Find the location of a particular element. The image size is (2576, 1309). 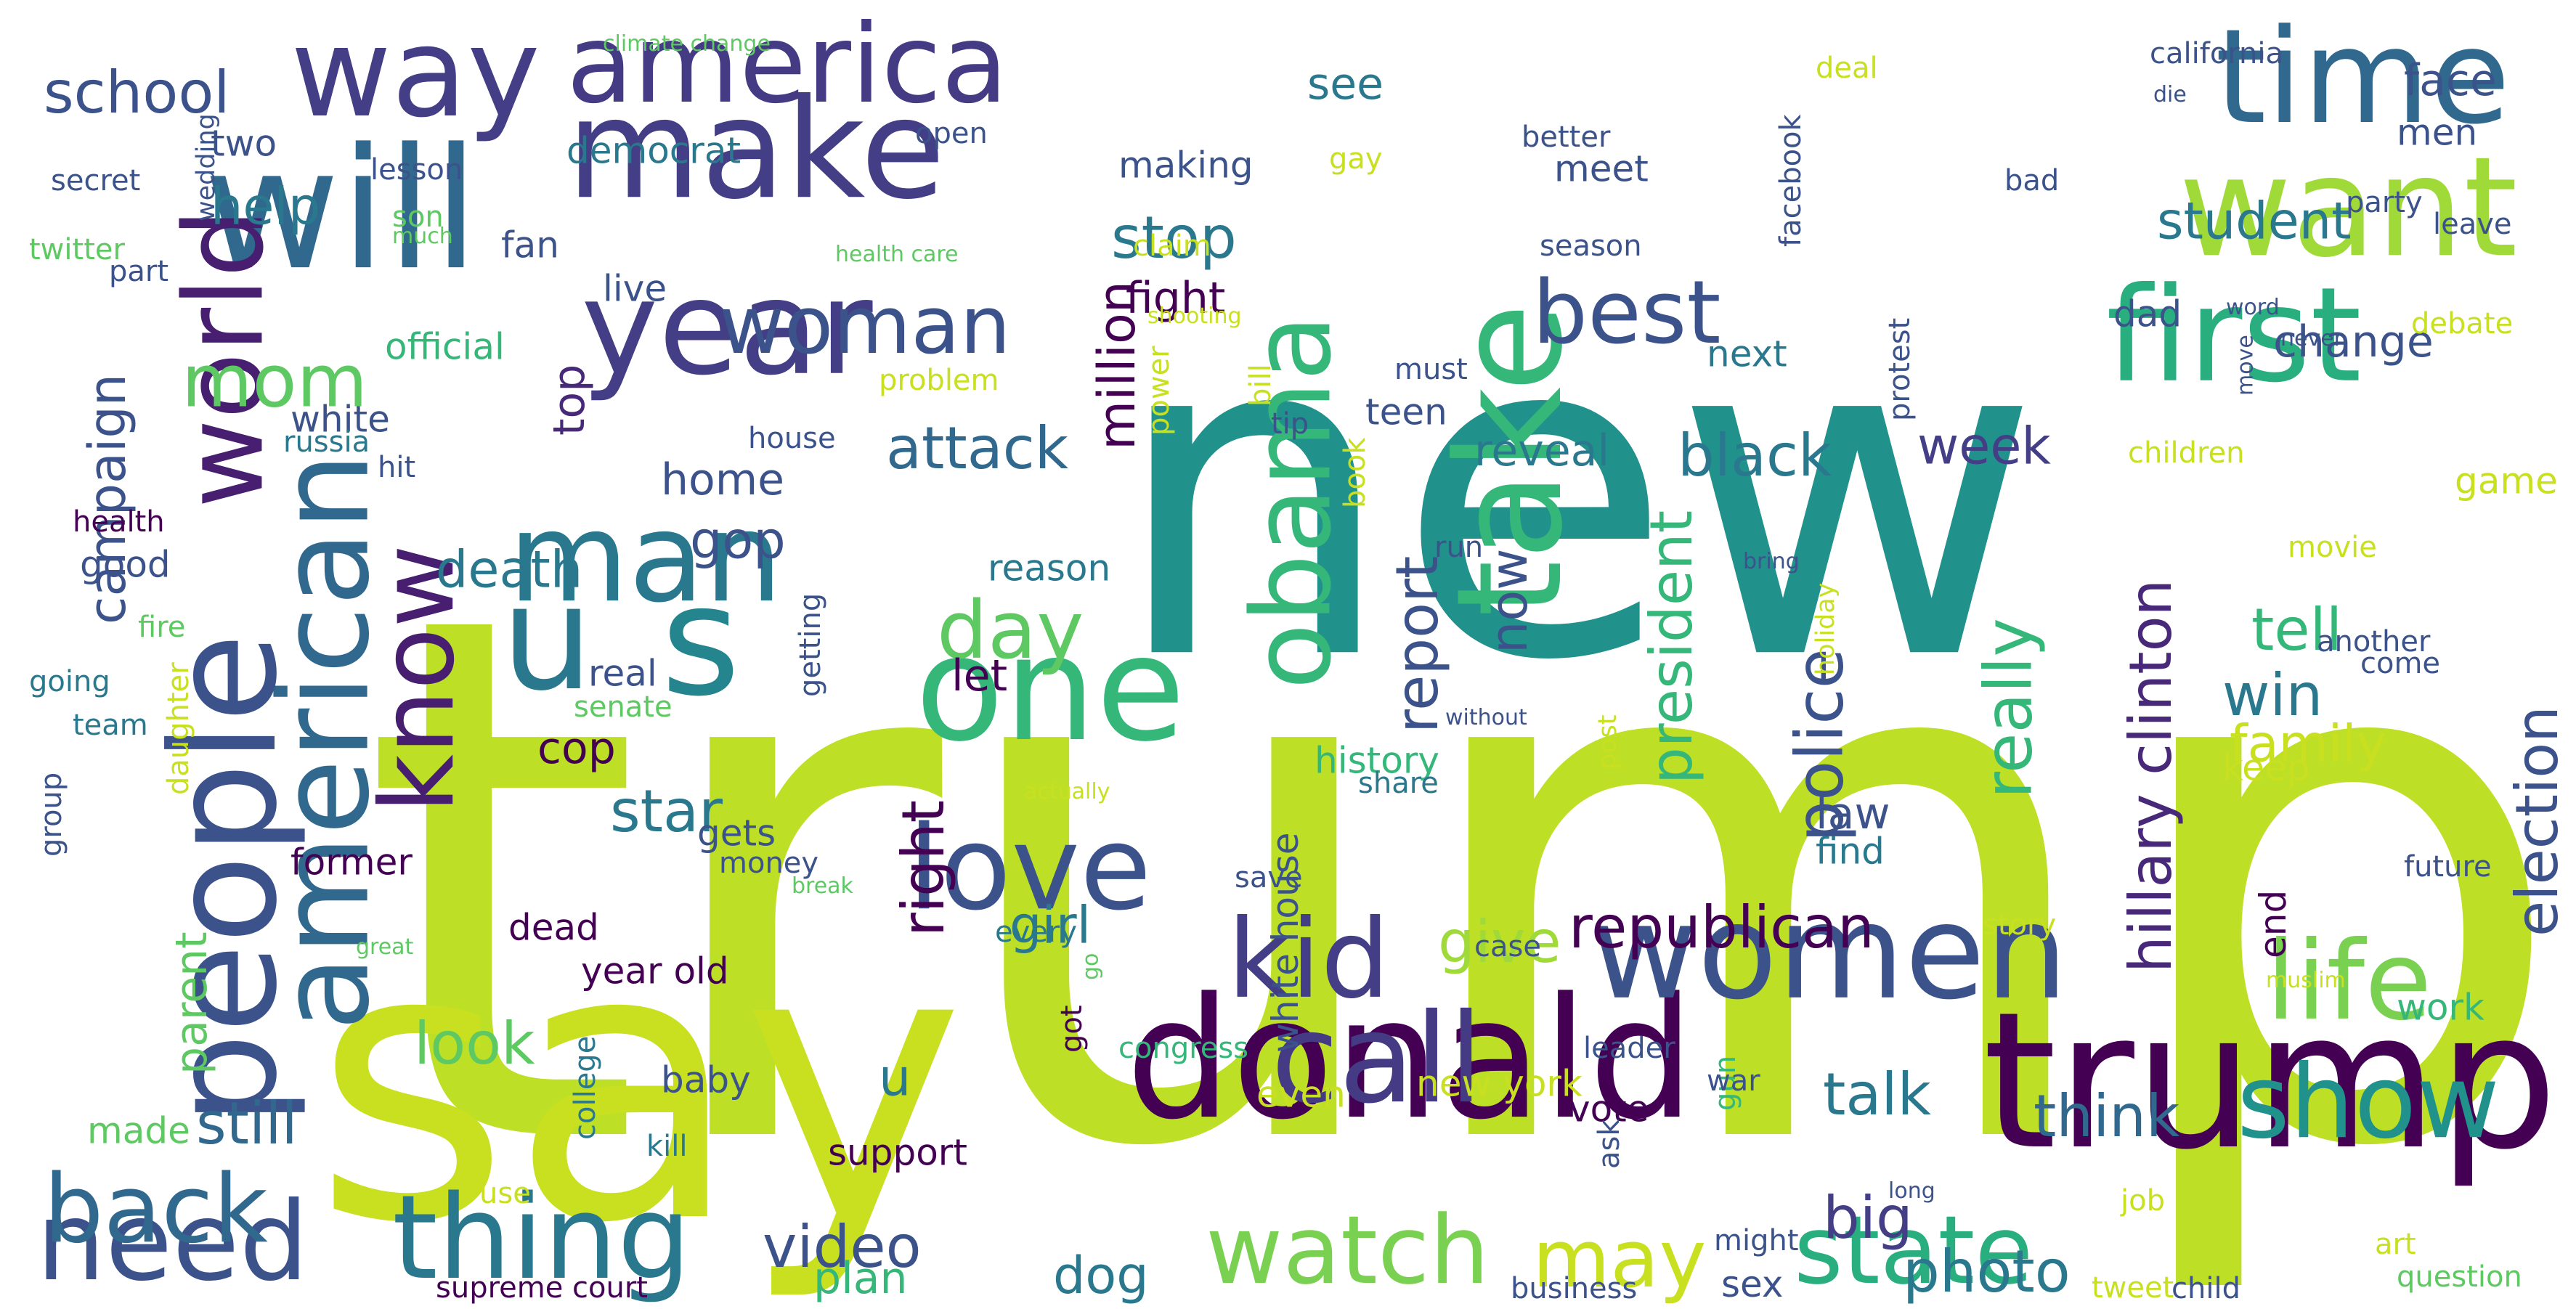

word-shooting: shooting is located at coordinates (1195, 316).